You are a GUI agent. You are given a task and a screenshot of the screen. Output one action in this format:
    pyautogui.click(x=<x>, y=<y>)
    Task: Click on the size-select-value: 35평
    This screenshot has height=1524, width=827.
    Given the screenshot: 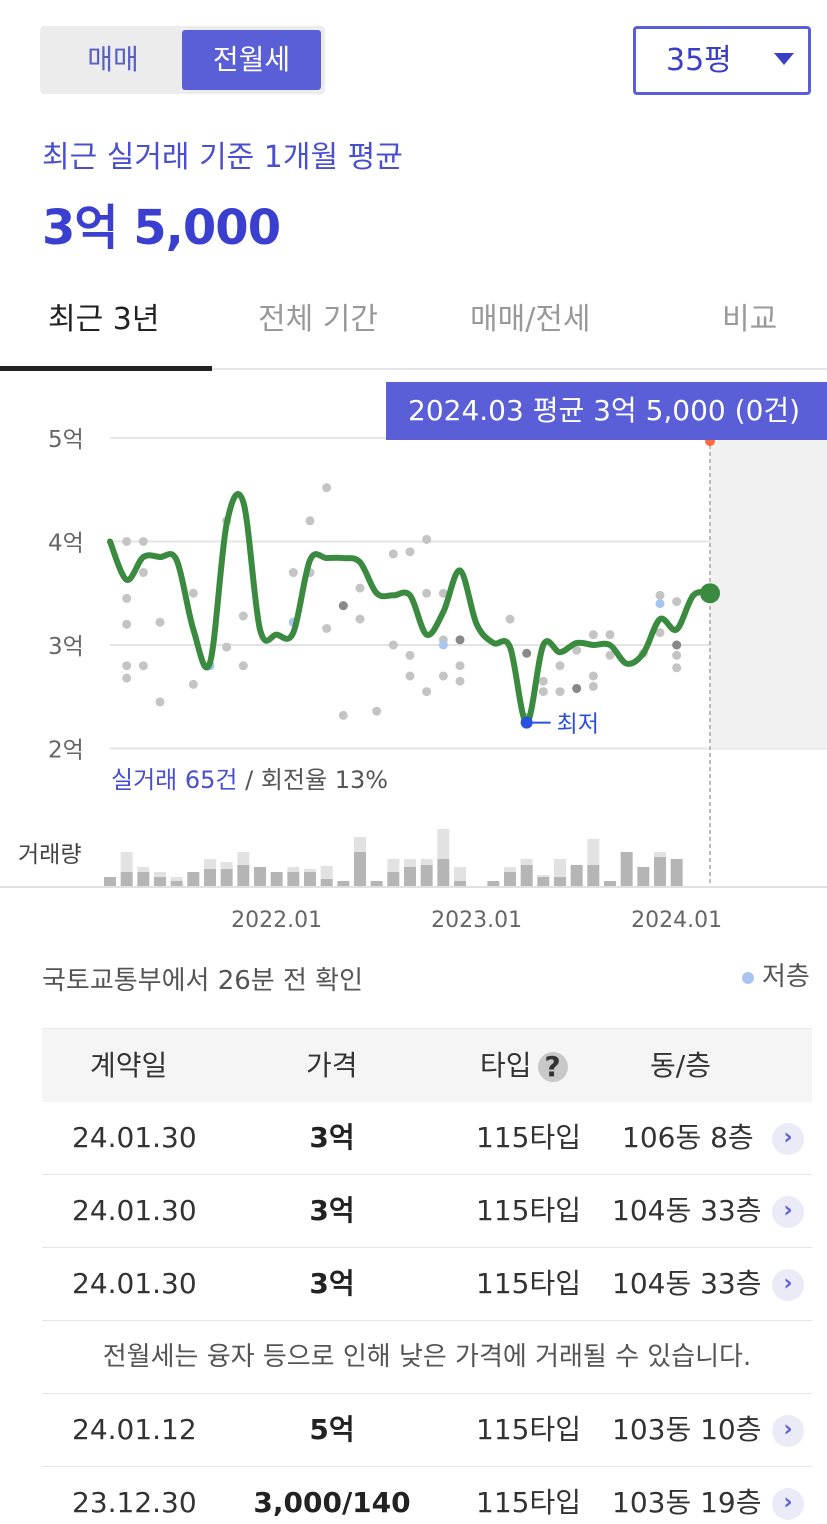 What is the action you would take?
    pyautogui.click(x=699, y=60)
    